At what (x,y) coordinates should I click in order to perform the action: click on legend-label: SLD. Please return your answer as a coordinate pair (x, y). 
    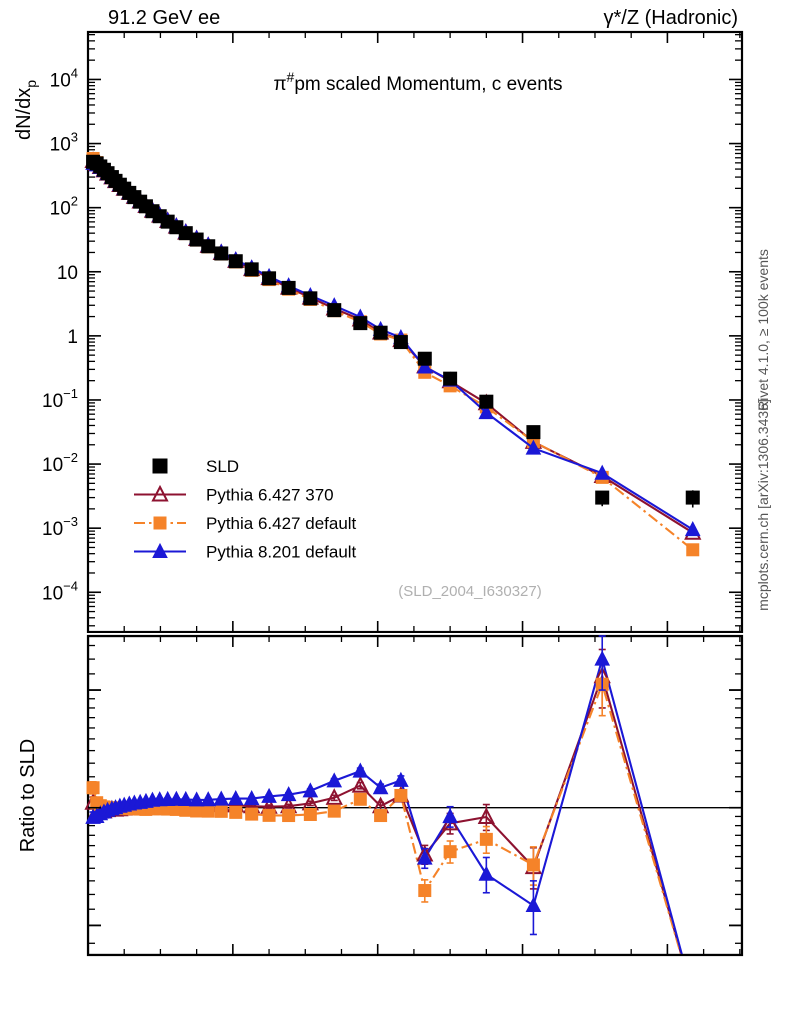
    Looking at the image, I should click on (222, 466).